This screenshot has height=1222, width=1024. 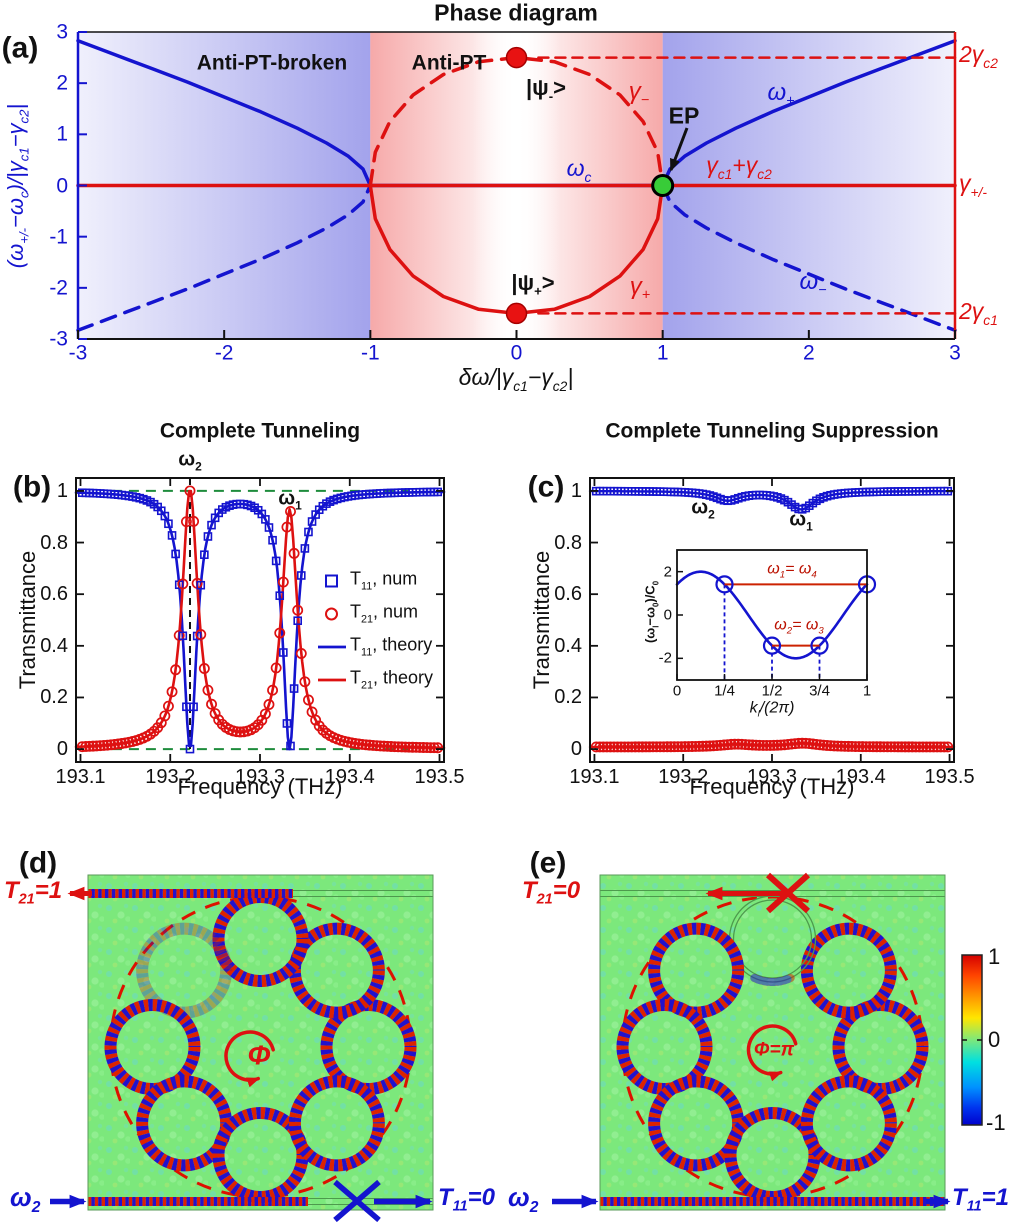 I want to click on ring-field-red, so click(x=184, y=970).